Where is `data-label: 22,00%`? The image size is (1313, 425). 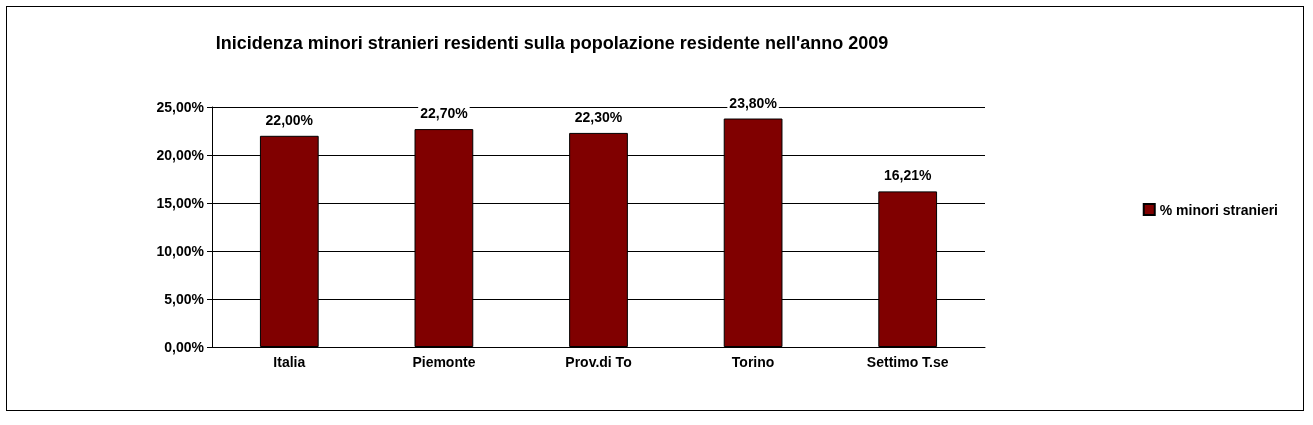 data-label: 22,00% is located at coordinates (289, 119).